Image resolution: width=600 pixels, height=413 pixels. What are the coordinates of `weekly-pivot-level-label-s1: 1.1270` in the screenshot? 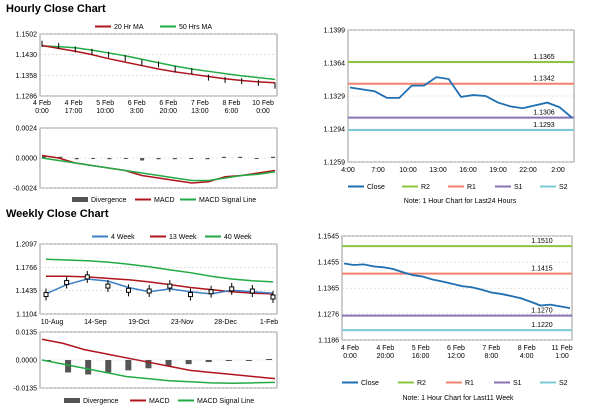 It's located at (542, 311).